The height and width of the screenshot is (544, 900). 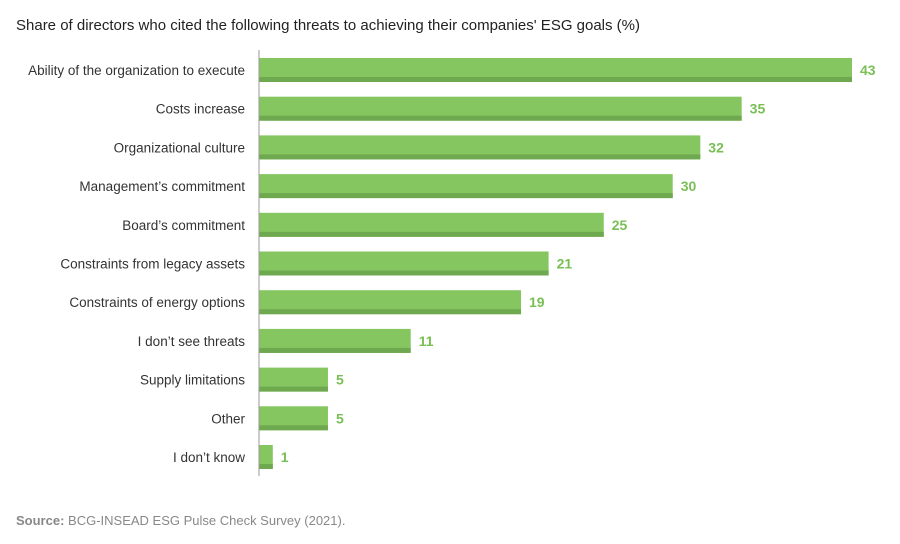 I want to click on value-label: 19, so click(x=537, y=302).